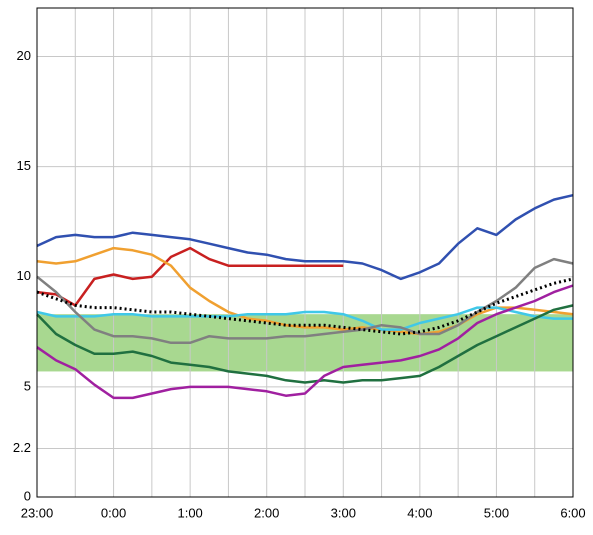  Describe the element at coordinates (24, 55) in the screenshot. I see `y-tick-label: 20` at that location.